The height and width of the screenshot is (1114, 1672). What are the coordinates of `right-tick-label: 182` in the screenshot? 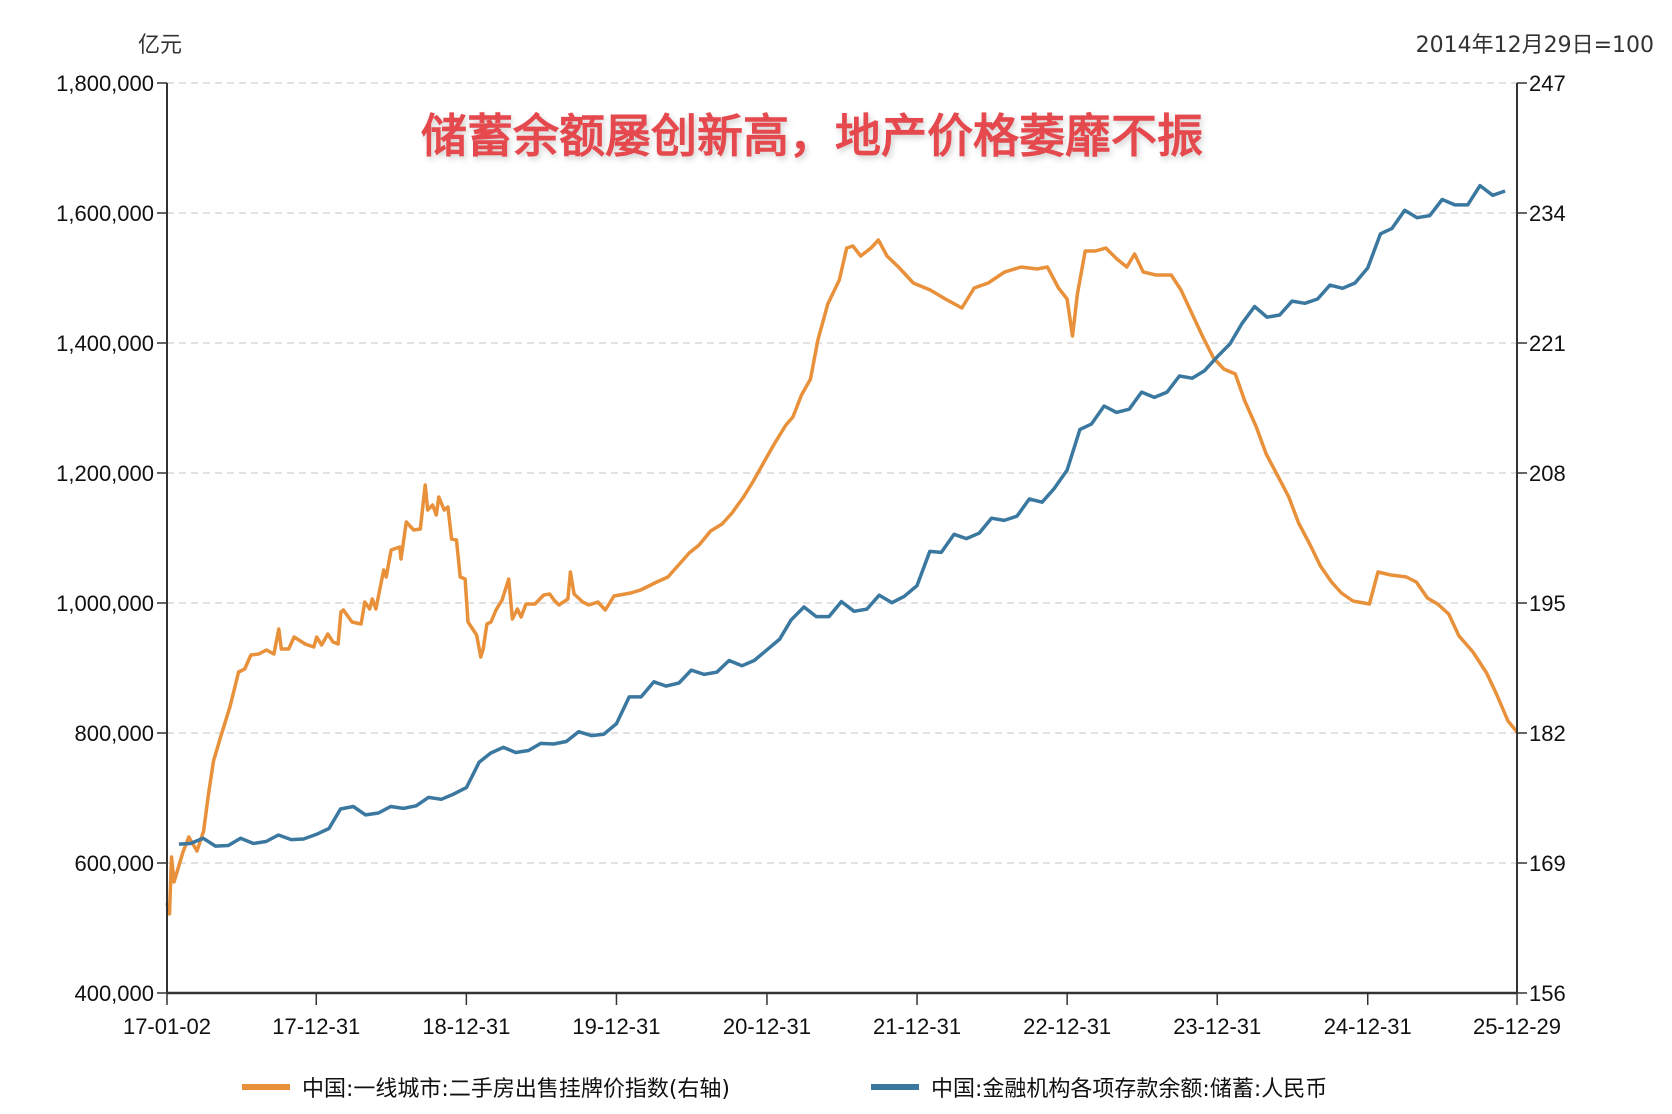 It's located at (1547, 733).